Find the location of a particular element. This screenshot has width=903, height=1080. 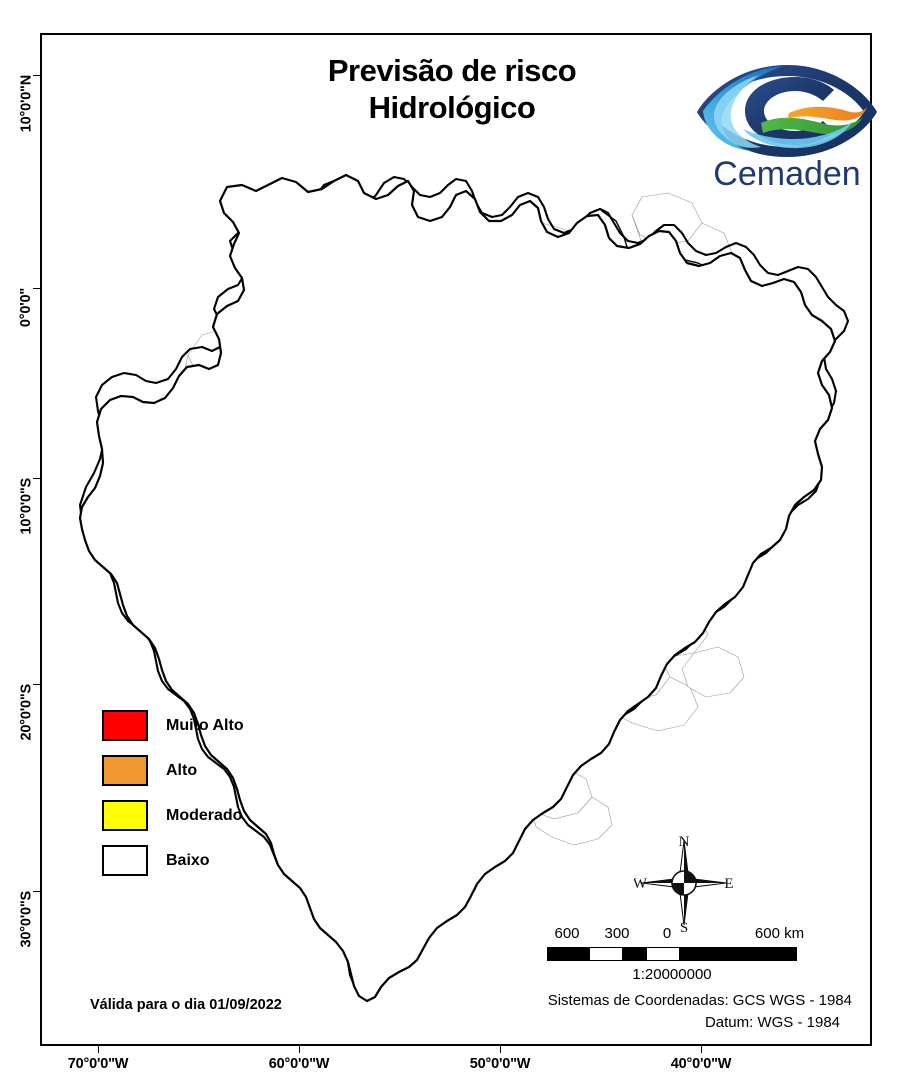

lat-tick-10s is located at coordinates (37, 478).